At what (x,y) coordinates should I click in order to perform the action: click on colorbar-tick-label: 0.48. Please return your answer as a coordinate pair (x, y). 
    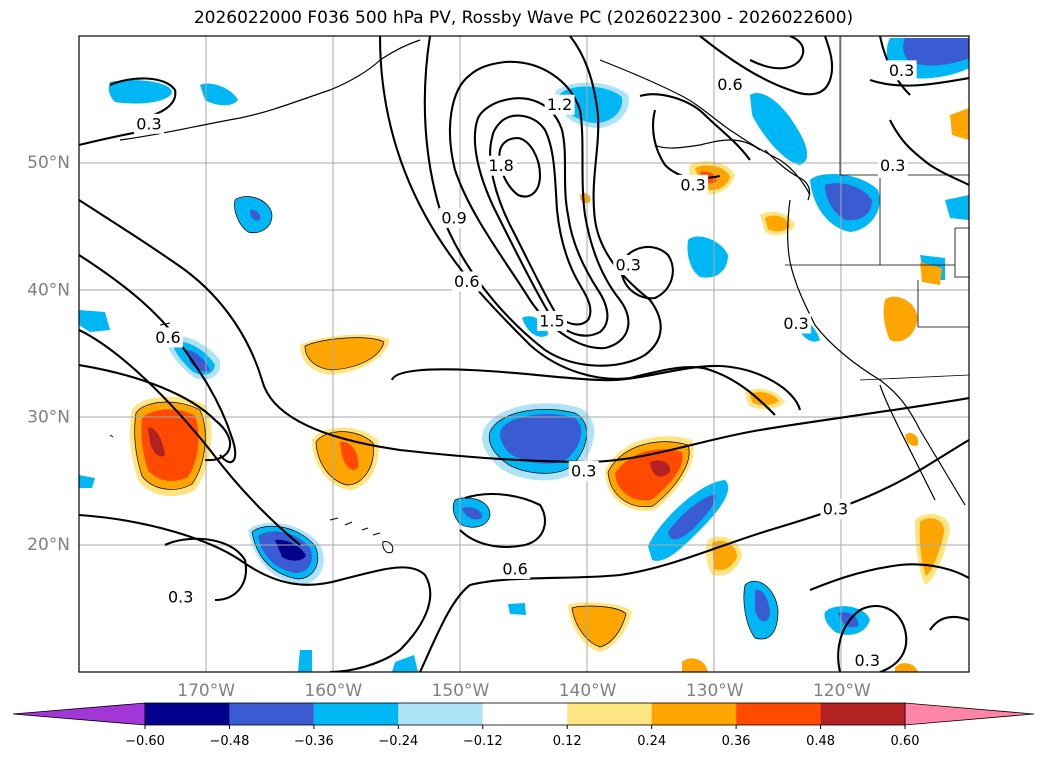
    Looking at the image, I should click on (820, 741).